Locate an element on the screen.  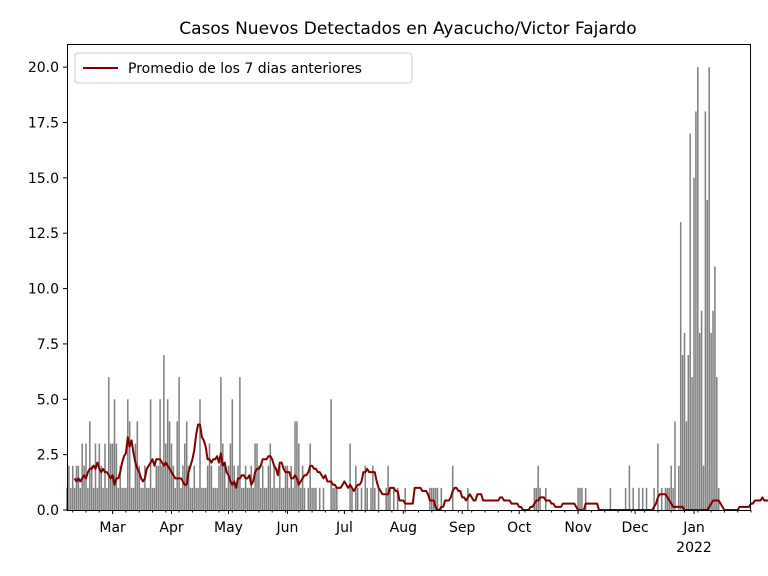
y-tick-label: 10.0 is located at coordinates (43, 290).